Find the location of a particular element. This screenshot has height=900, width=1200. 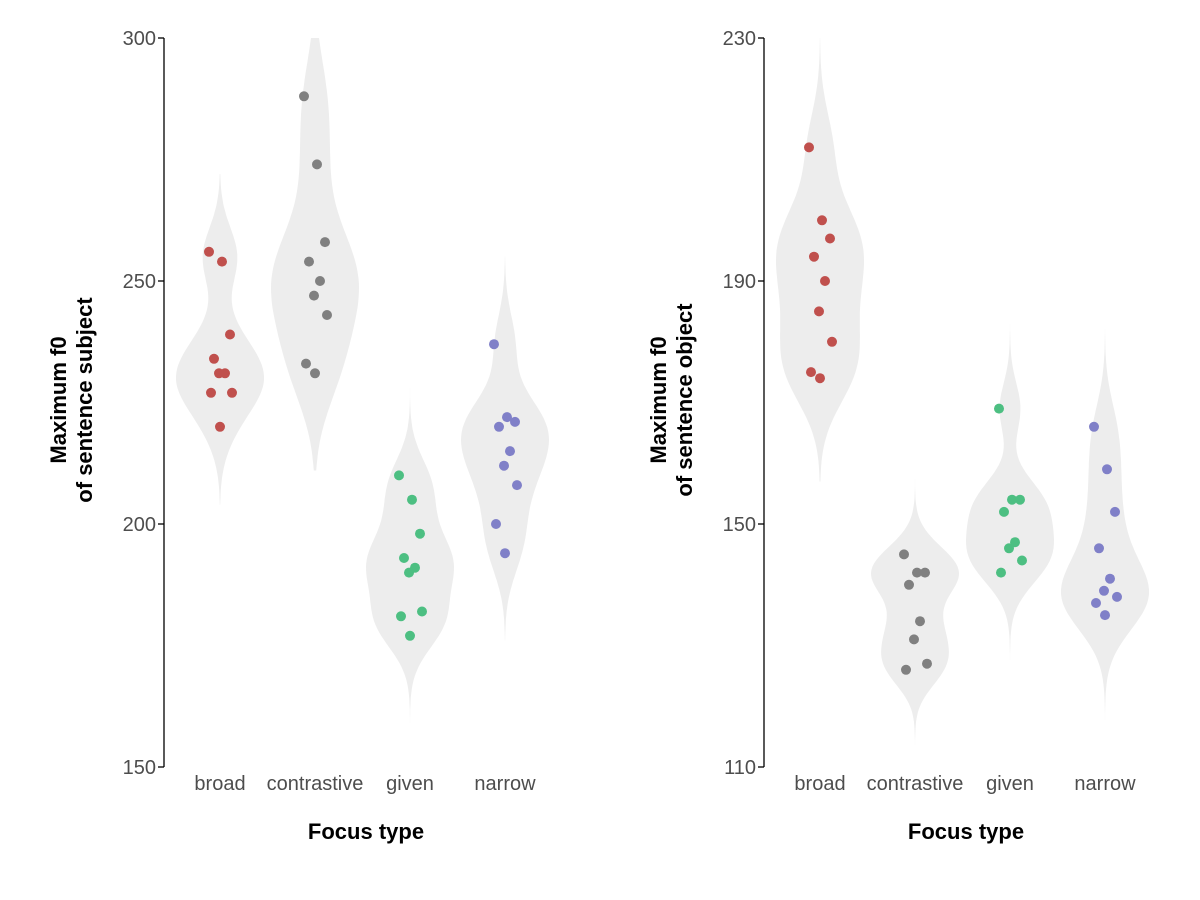

y-tick-label: 110 is located at coordinates (740, 768).